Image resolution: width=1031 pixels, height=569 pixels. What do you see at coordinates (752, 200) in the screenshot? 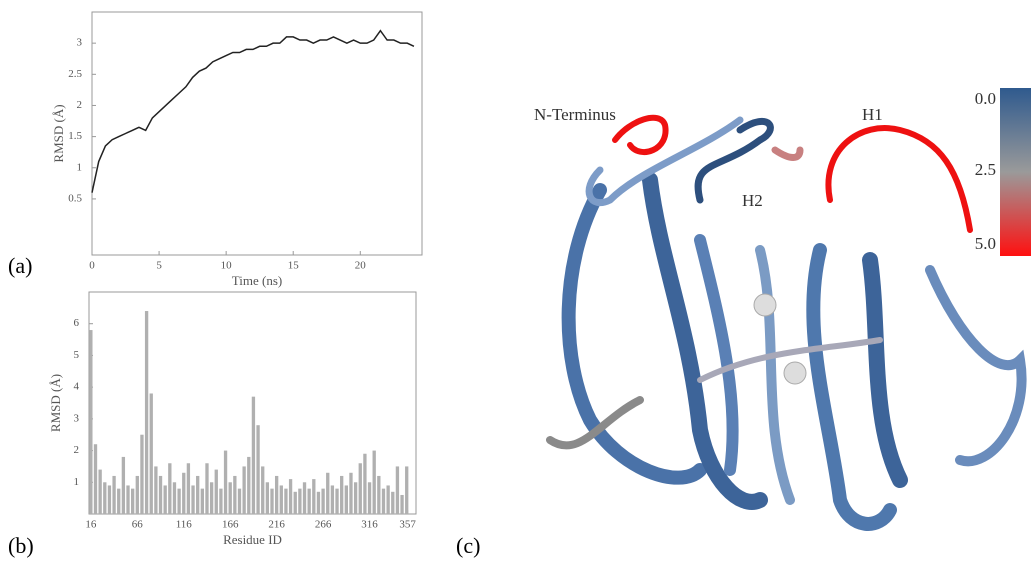
I see `structure-label: H2` at bounding box center [752, 200].